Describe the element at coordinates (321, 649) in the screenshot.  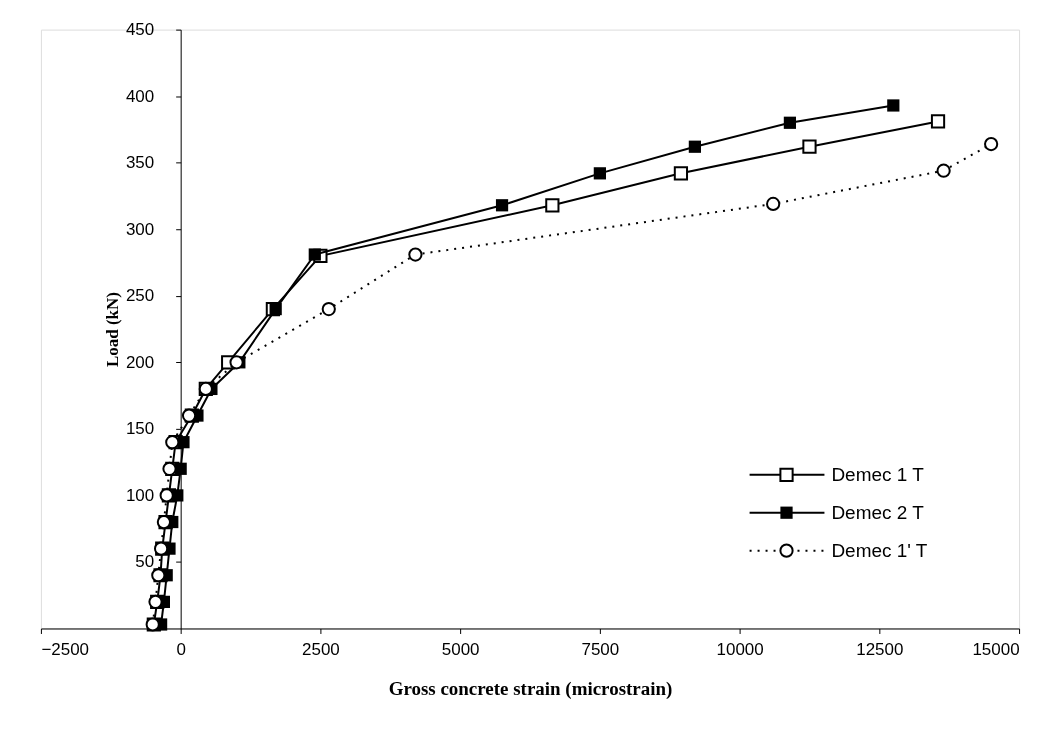
I see `x-tick-label: 2500` at that location.